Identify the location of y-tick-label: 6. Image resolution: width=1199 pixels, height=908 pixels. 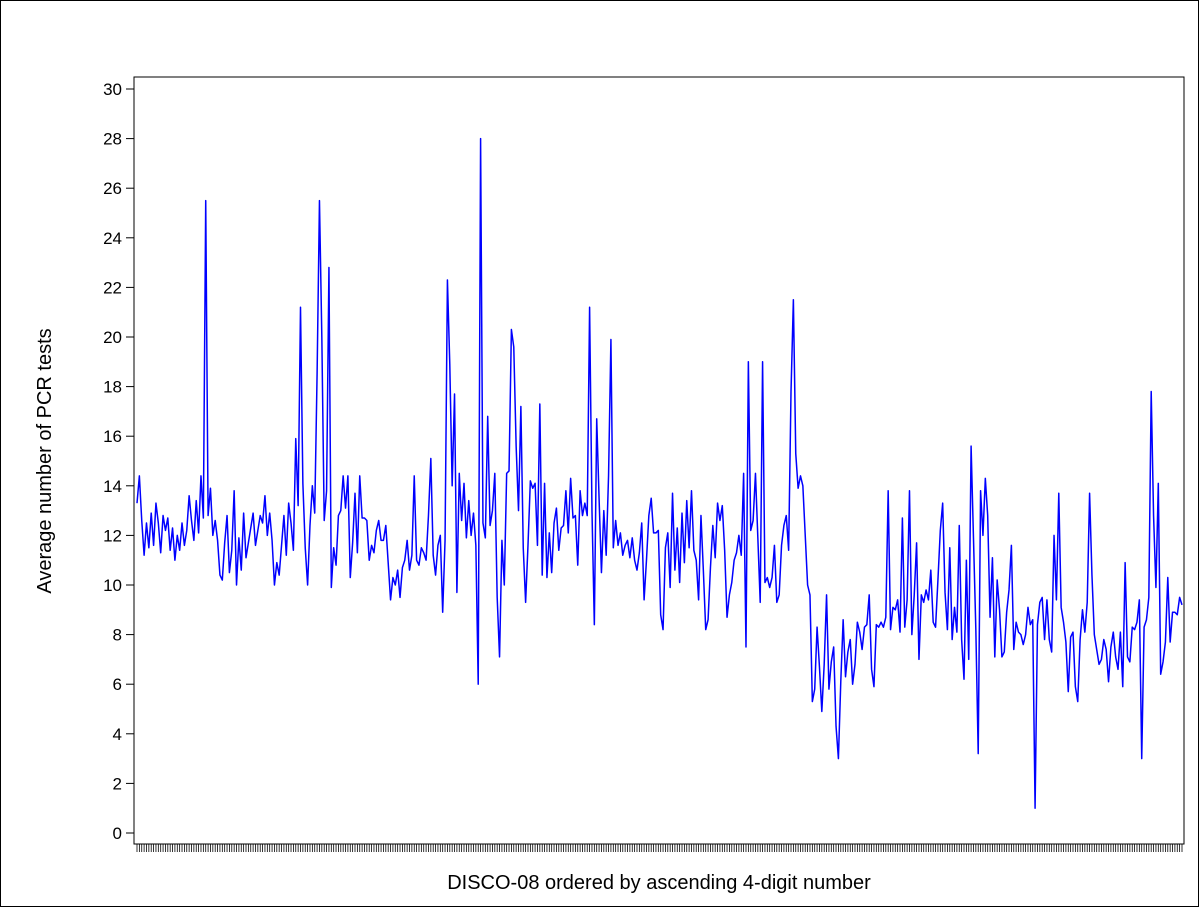
(117, 684).